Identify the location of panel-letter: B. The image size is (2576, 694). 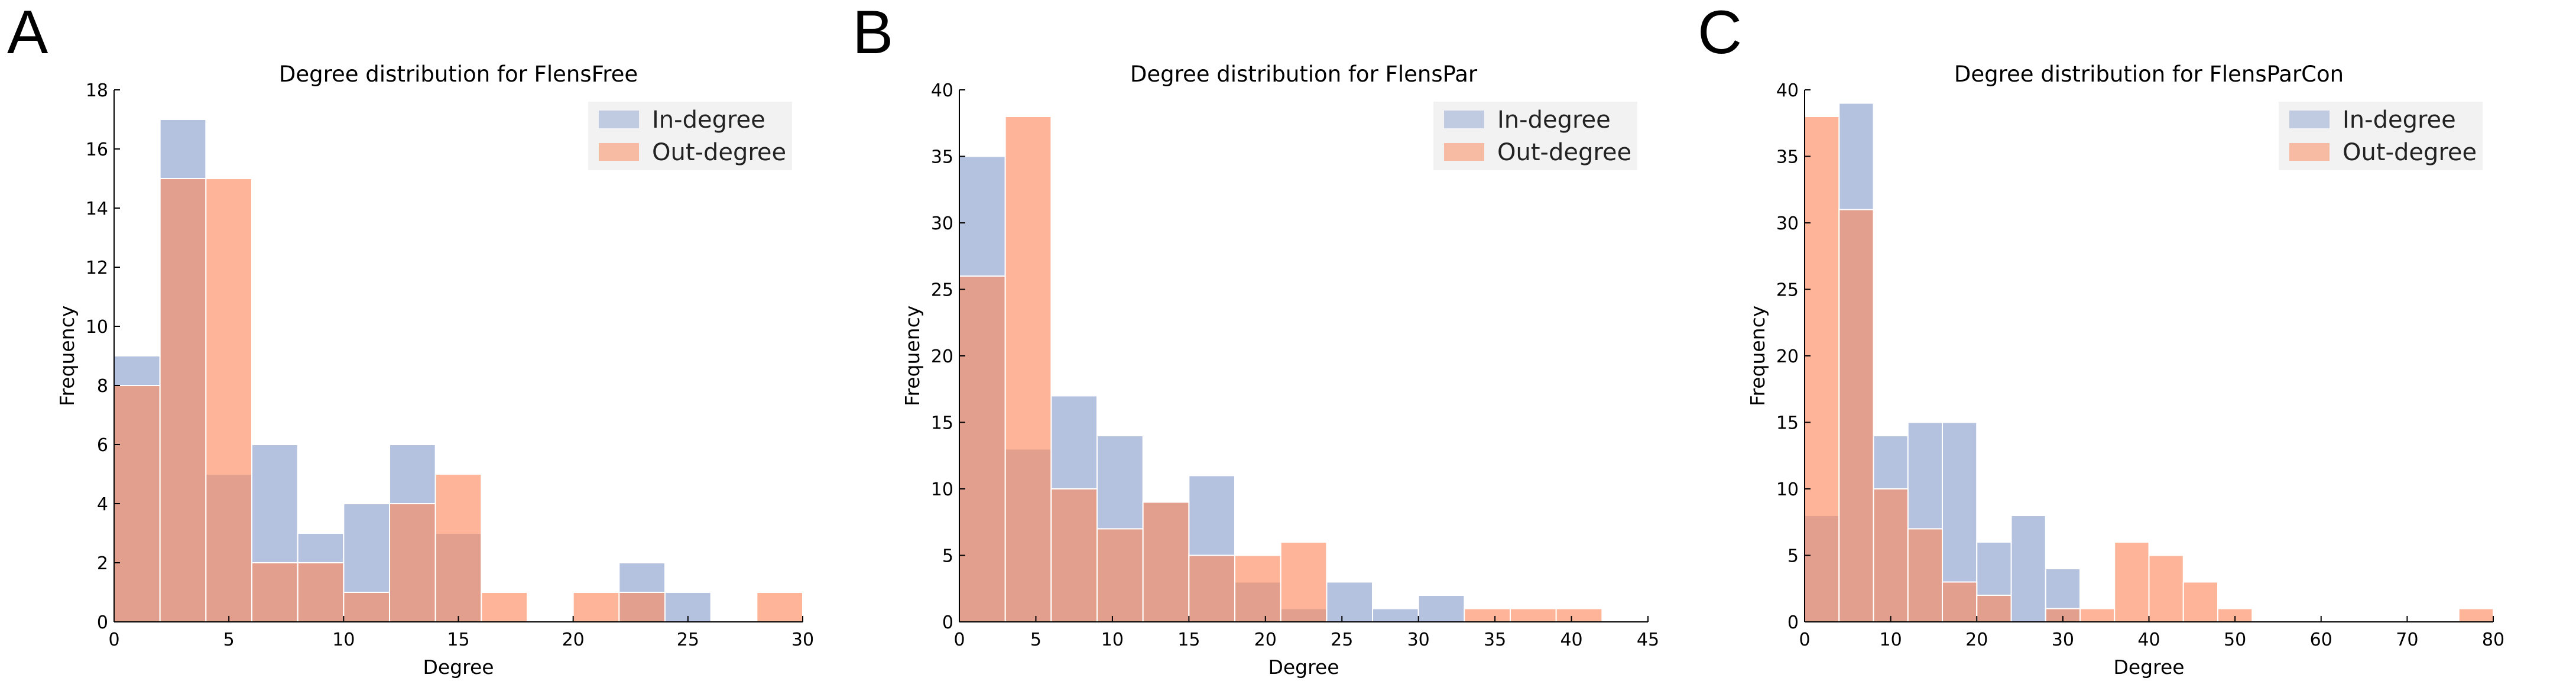
(872, 33).